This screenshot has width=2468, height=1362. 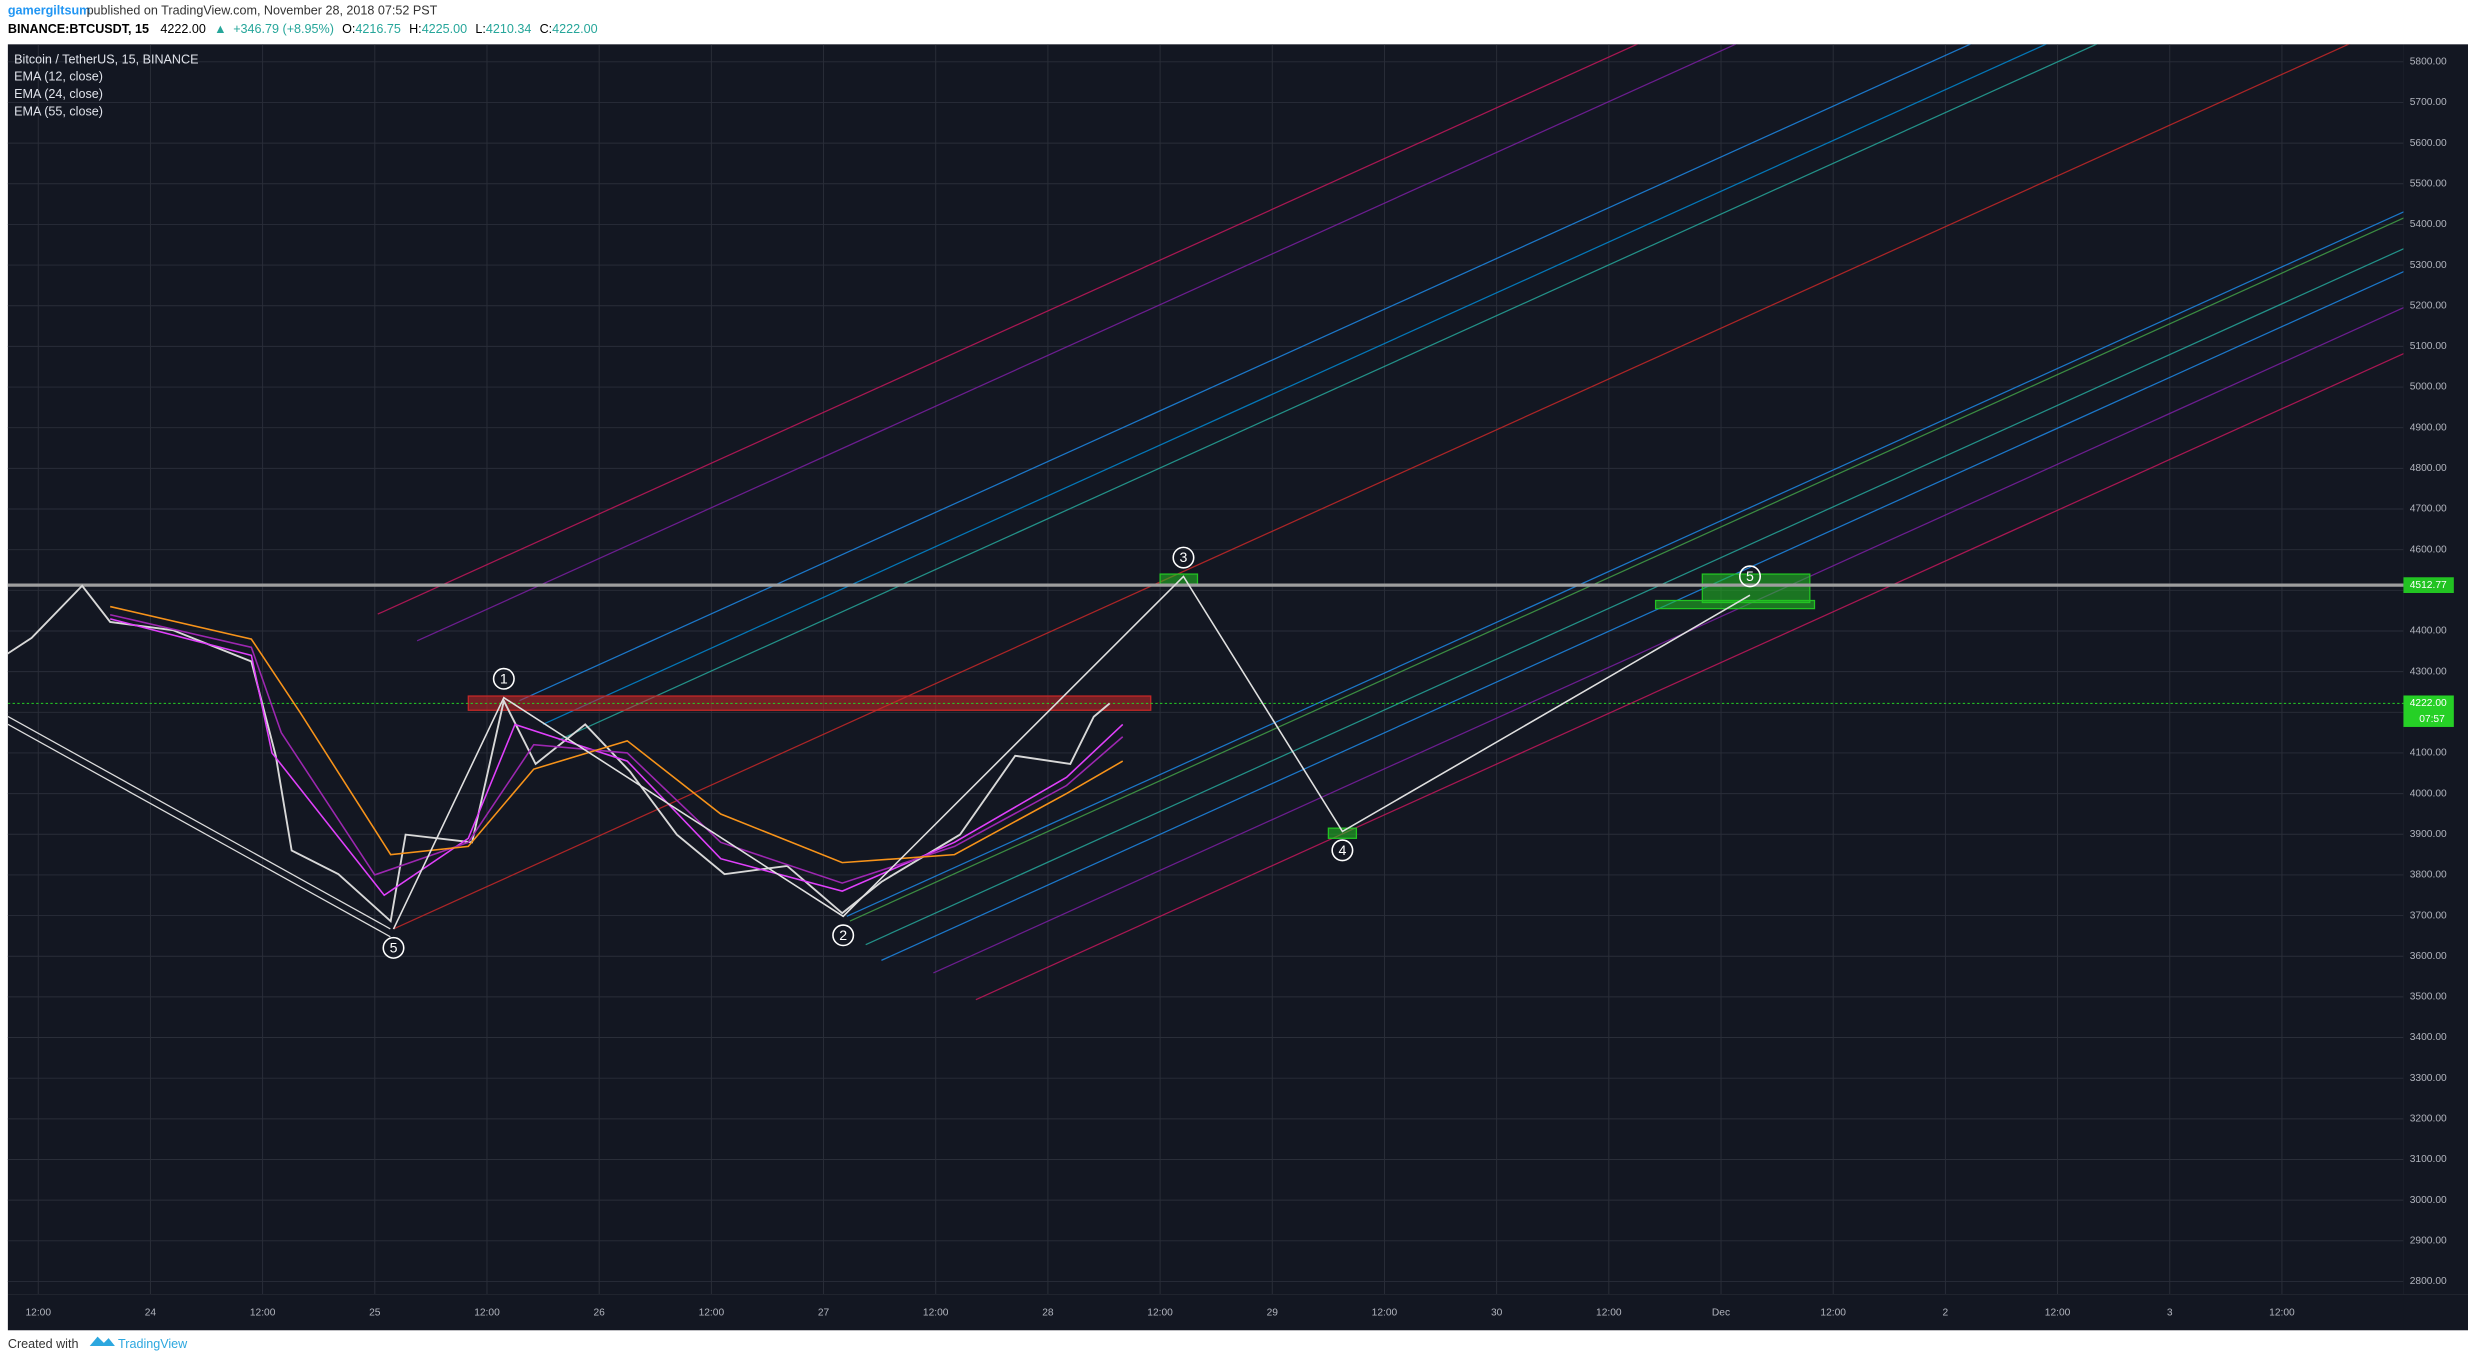 I want to click on price-tag, so click(x=2428, y=711).